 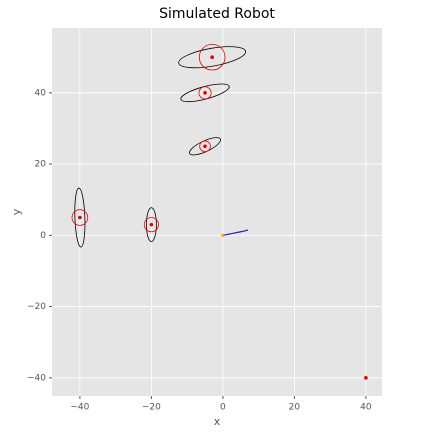 What do you see at coordinates (366, 408) in the screenshot?
I see `x-tick-label: 40` at bounding box center [366, 408].